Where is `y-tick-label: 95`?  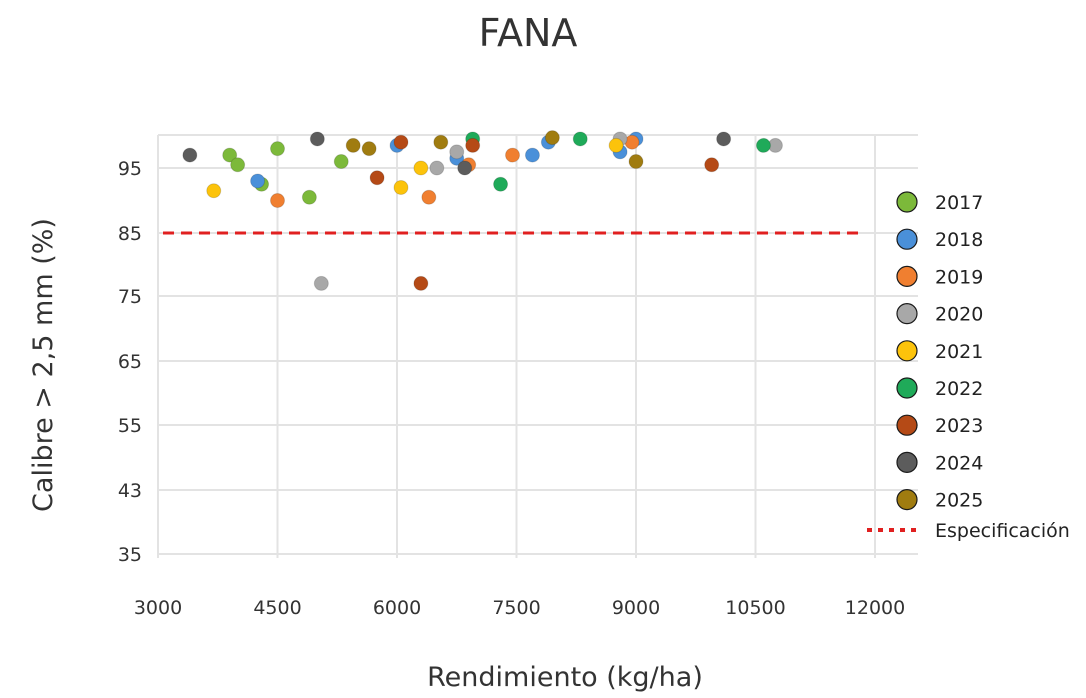
y-tick-label: 95 is located at coordinates (130, 169).